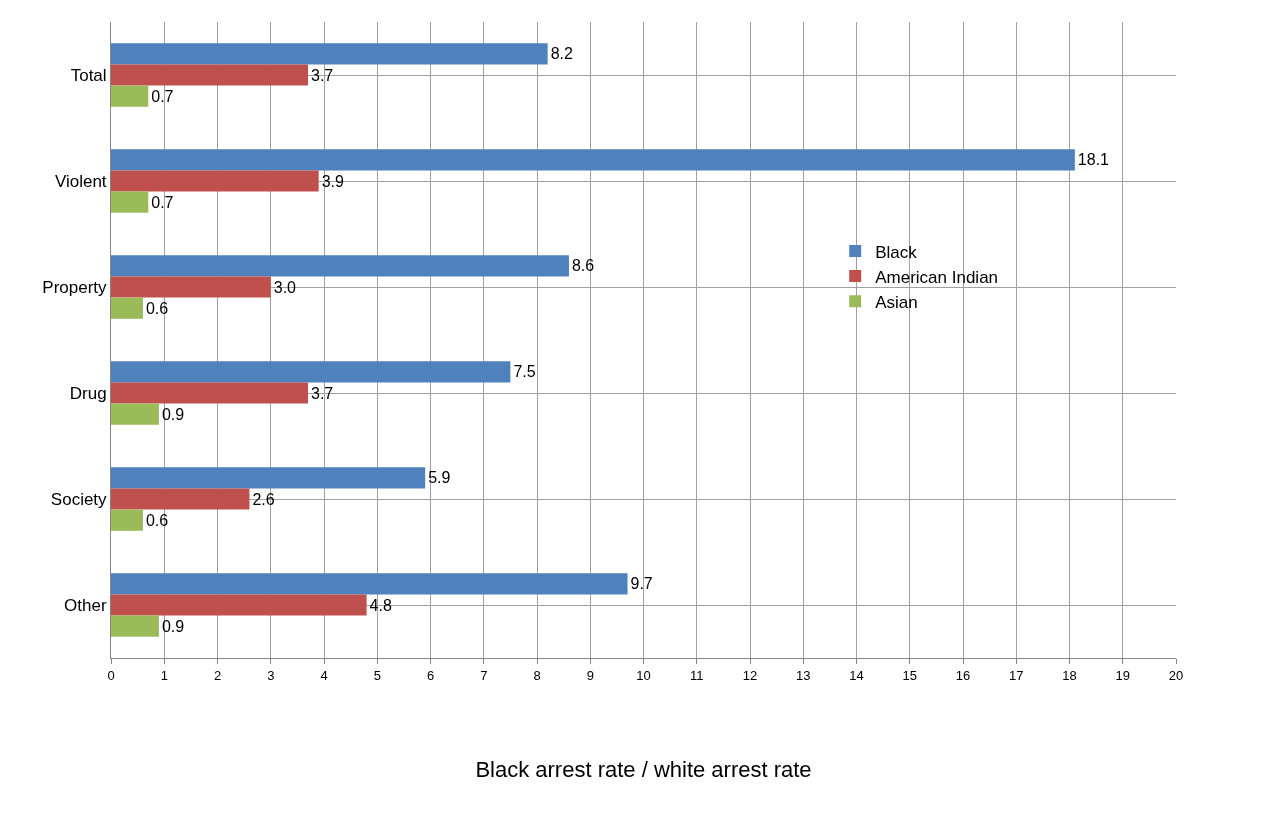 Image resolution: width=1271 pixels, height=814 pixels. Describe the element at coordinates (271, 675) in the screenshot. I see `x-tick-label: 3` at that location.